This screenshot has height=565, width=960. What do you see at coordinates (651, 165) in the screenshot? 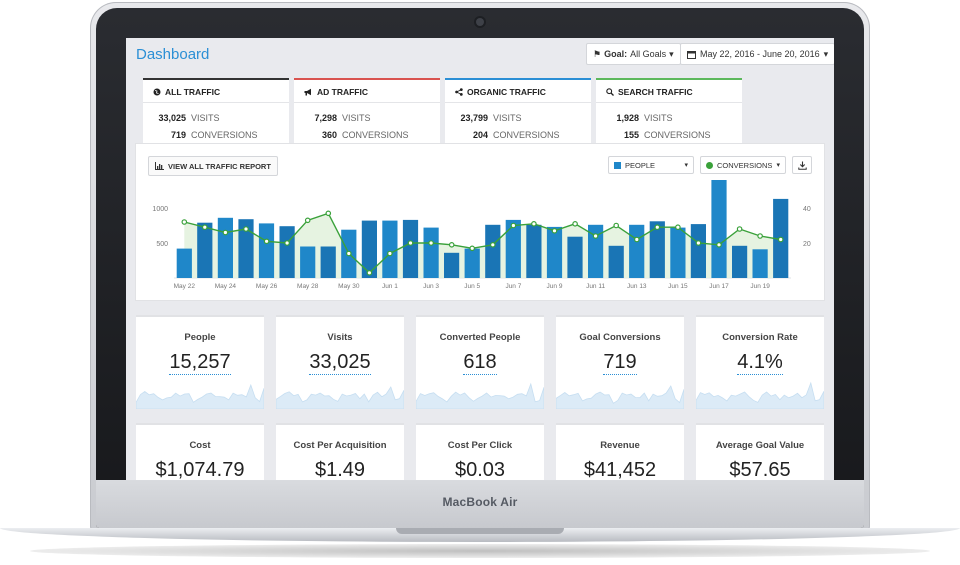
I see `series-left-select: PEOPLE ▾` at bounding box center [651, 165].